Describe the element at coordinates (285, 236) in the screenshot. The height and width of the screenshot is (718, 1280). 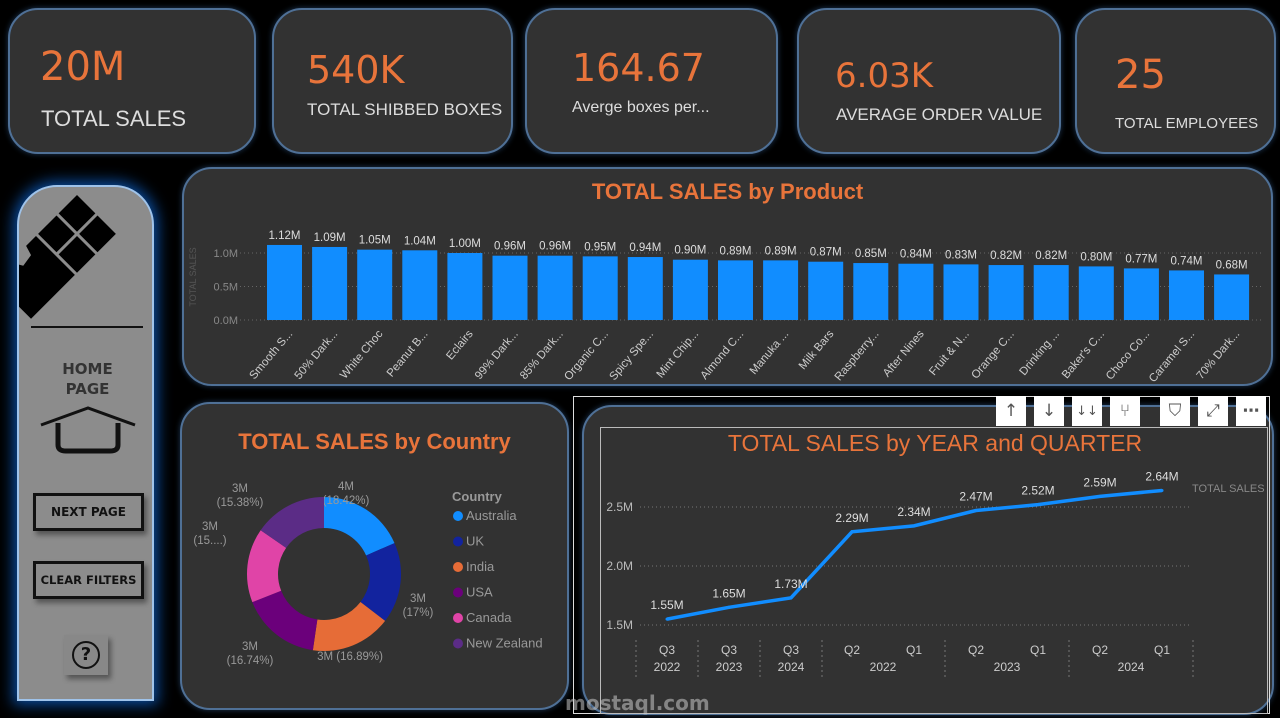
I see `data-label: 1.12M` at that location.